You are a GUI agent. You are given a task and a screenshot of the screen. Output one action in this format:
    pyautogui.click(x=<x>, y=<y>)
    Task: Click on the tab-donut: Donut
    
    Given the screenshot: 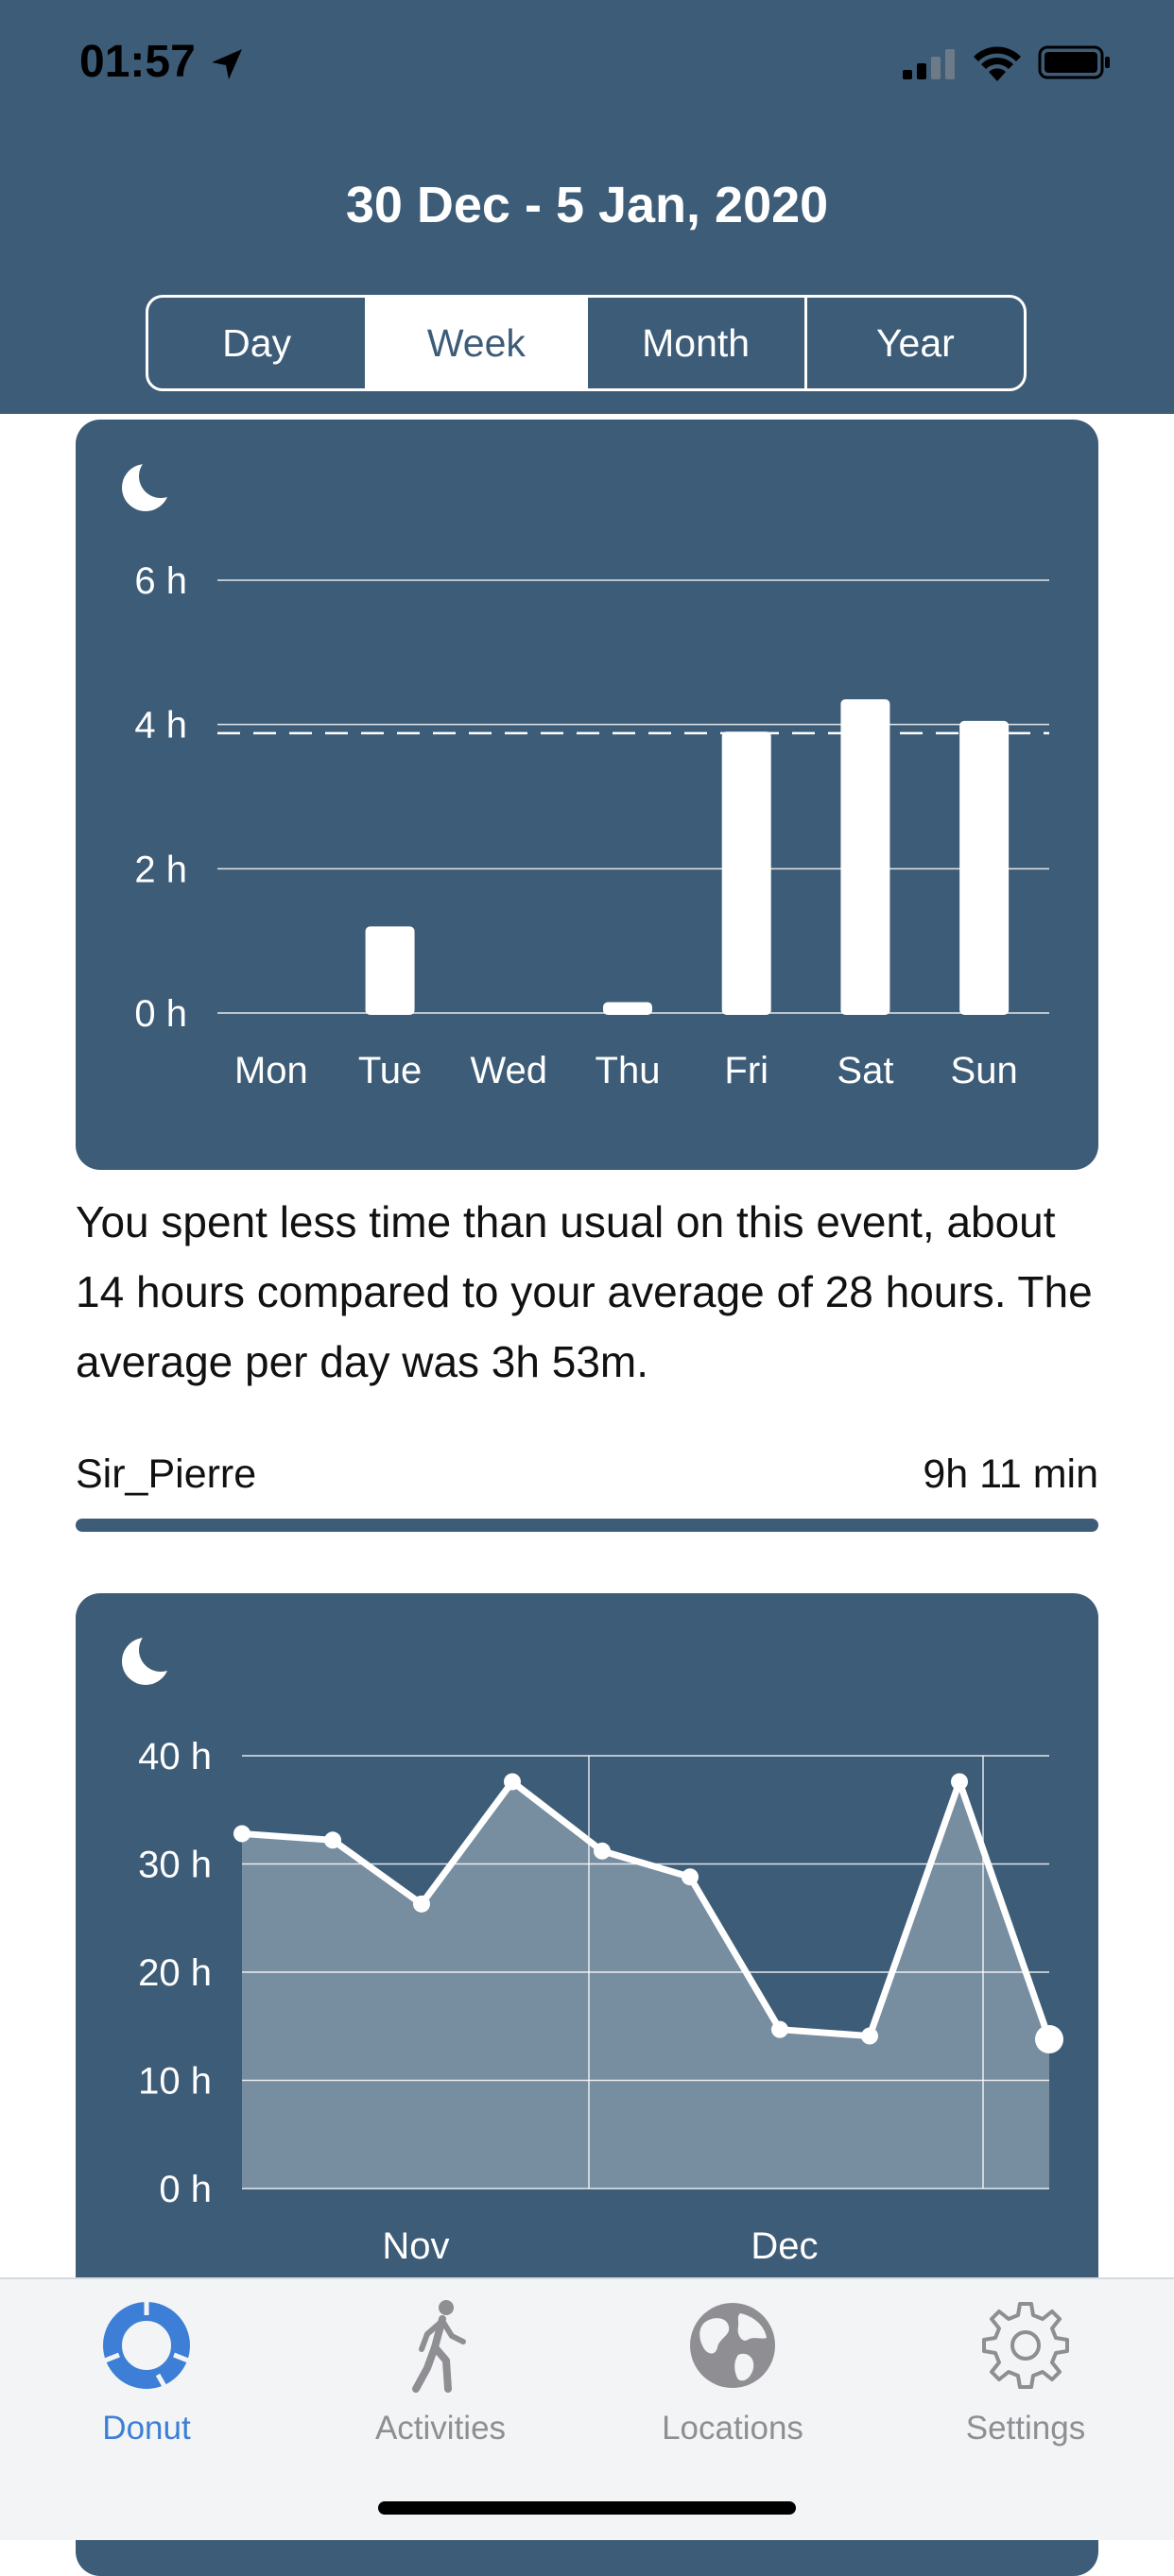 What is the action you would take?
    pyautogui.click(x=146, y=2383)
    